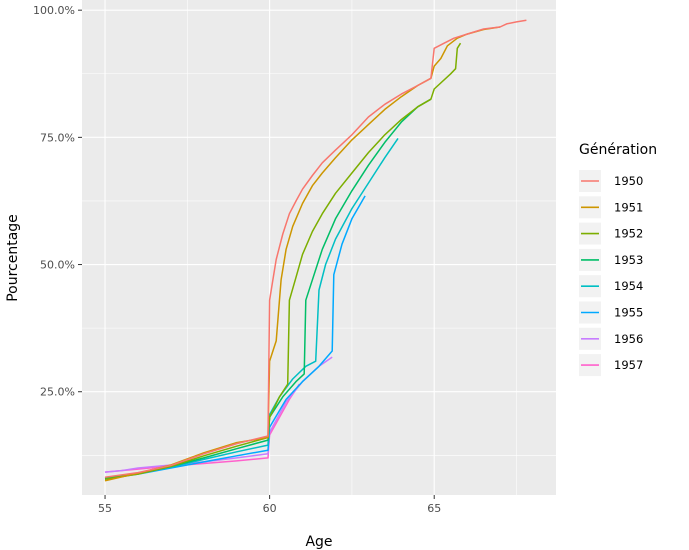 The height and width of the screenshot is (550, 689). What do you see at coordinates (202, 428) in the screenshot?
I see `series-line-1957` at bounding box center [202, 428].